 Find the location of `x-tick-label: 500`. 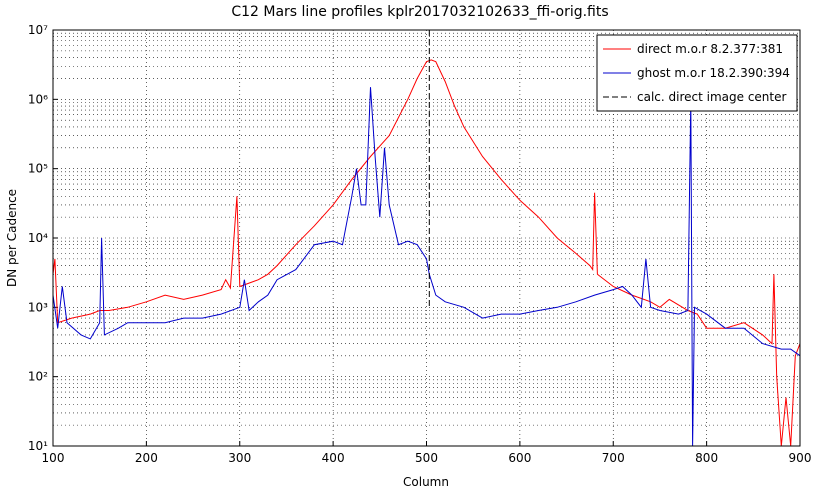

x-tick-label: 500 is located at coordinates (426, 458).